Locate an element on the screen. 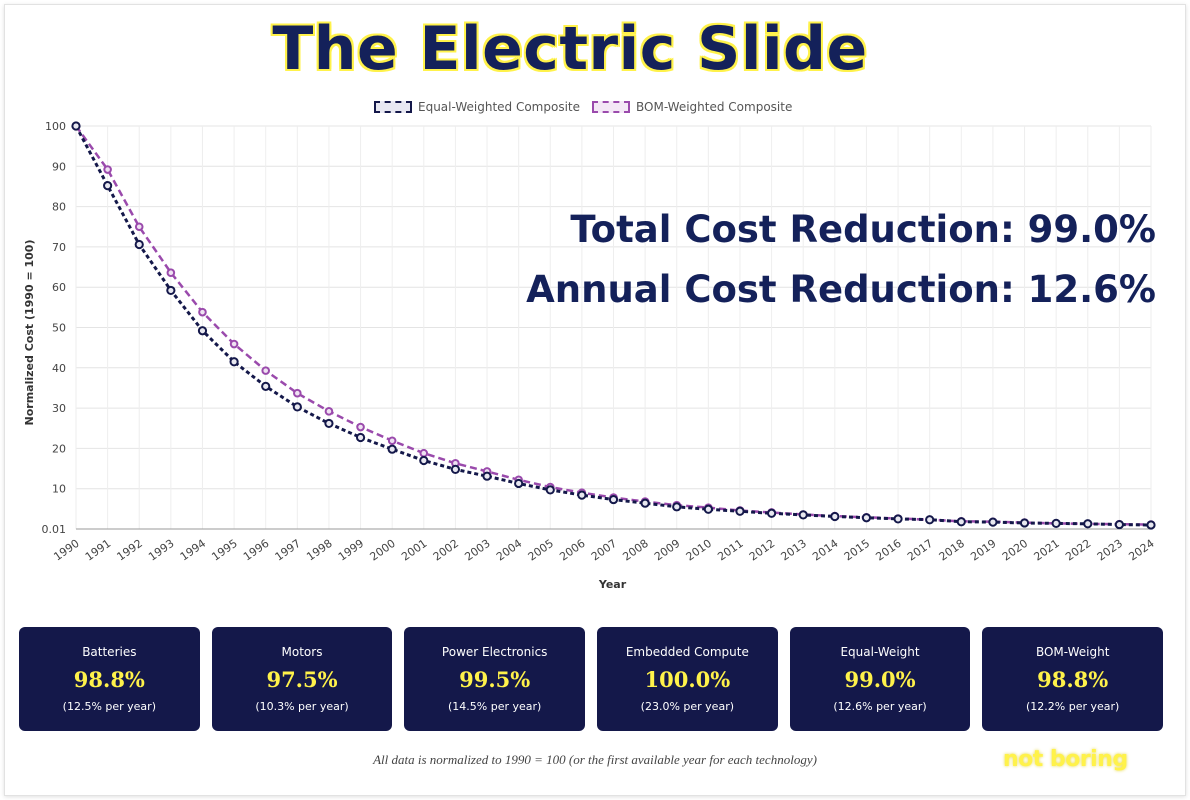 This screenshot has height=800, width=1190. card-bom-weight: BOM-Weight 98.8% (12.2% per year) is located at coordinates (1073, 679).